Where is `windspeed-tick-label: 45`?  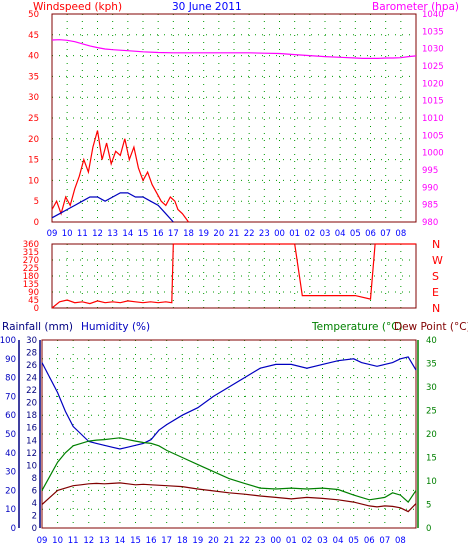 windspeed-tick-label: 45 is located at coordinates (33, 36).